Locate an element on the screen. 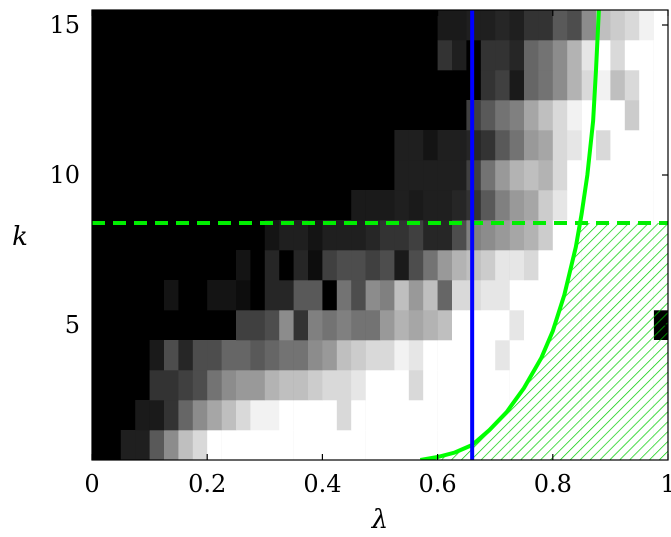 The image size is (671, 537). x-tick-label: 0.8 is located at coordinates (553, 484).